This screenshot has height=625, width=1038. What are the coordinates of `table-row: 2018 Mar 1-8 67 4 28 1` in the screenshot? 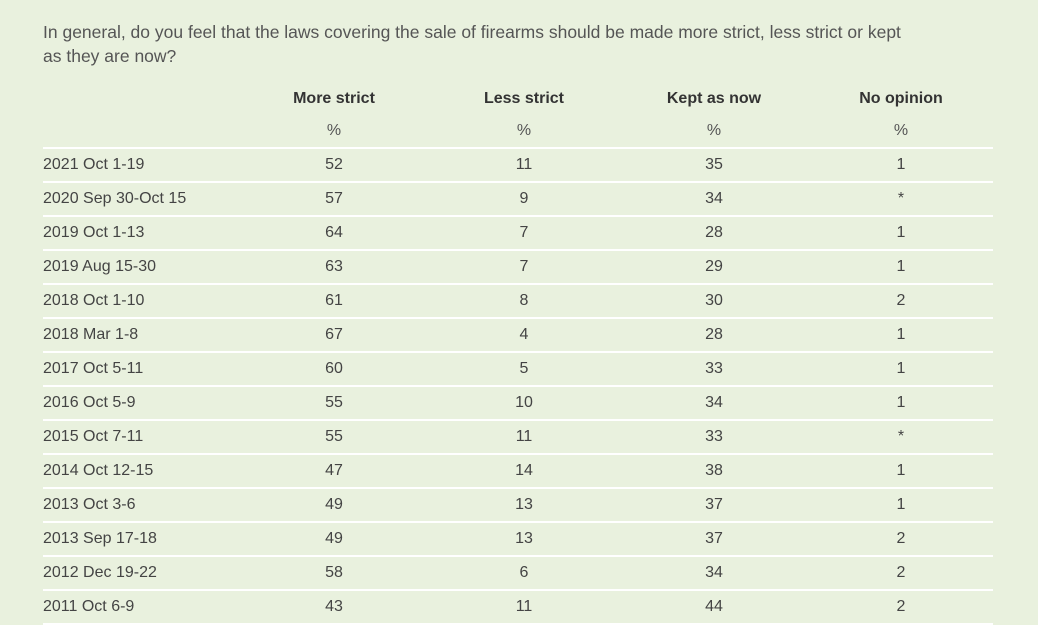 It's located at (518, 335).